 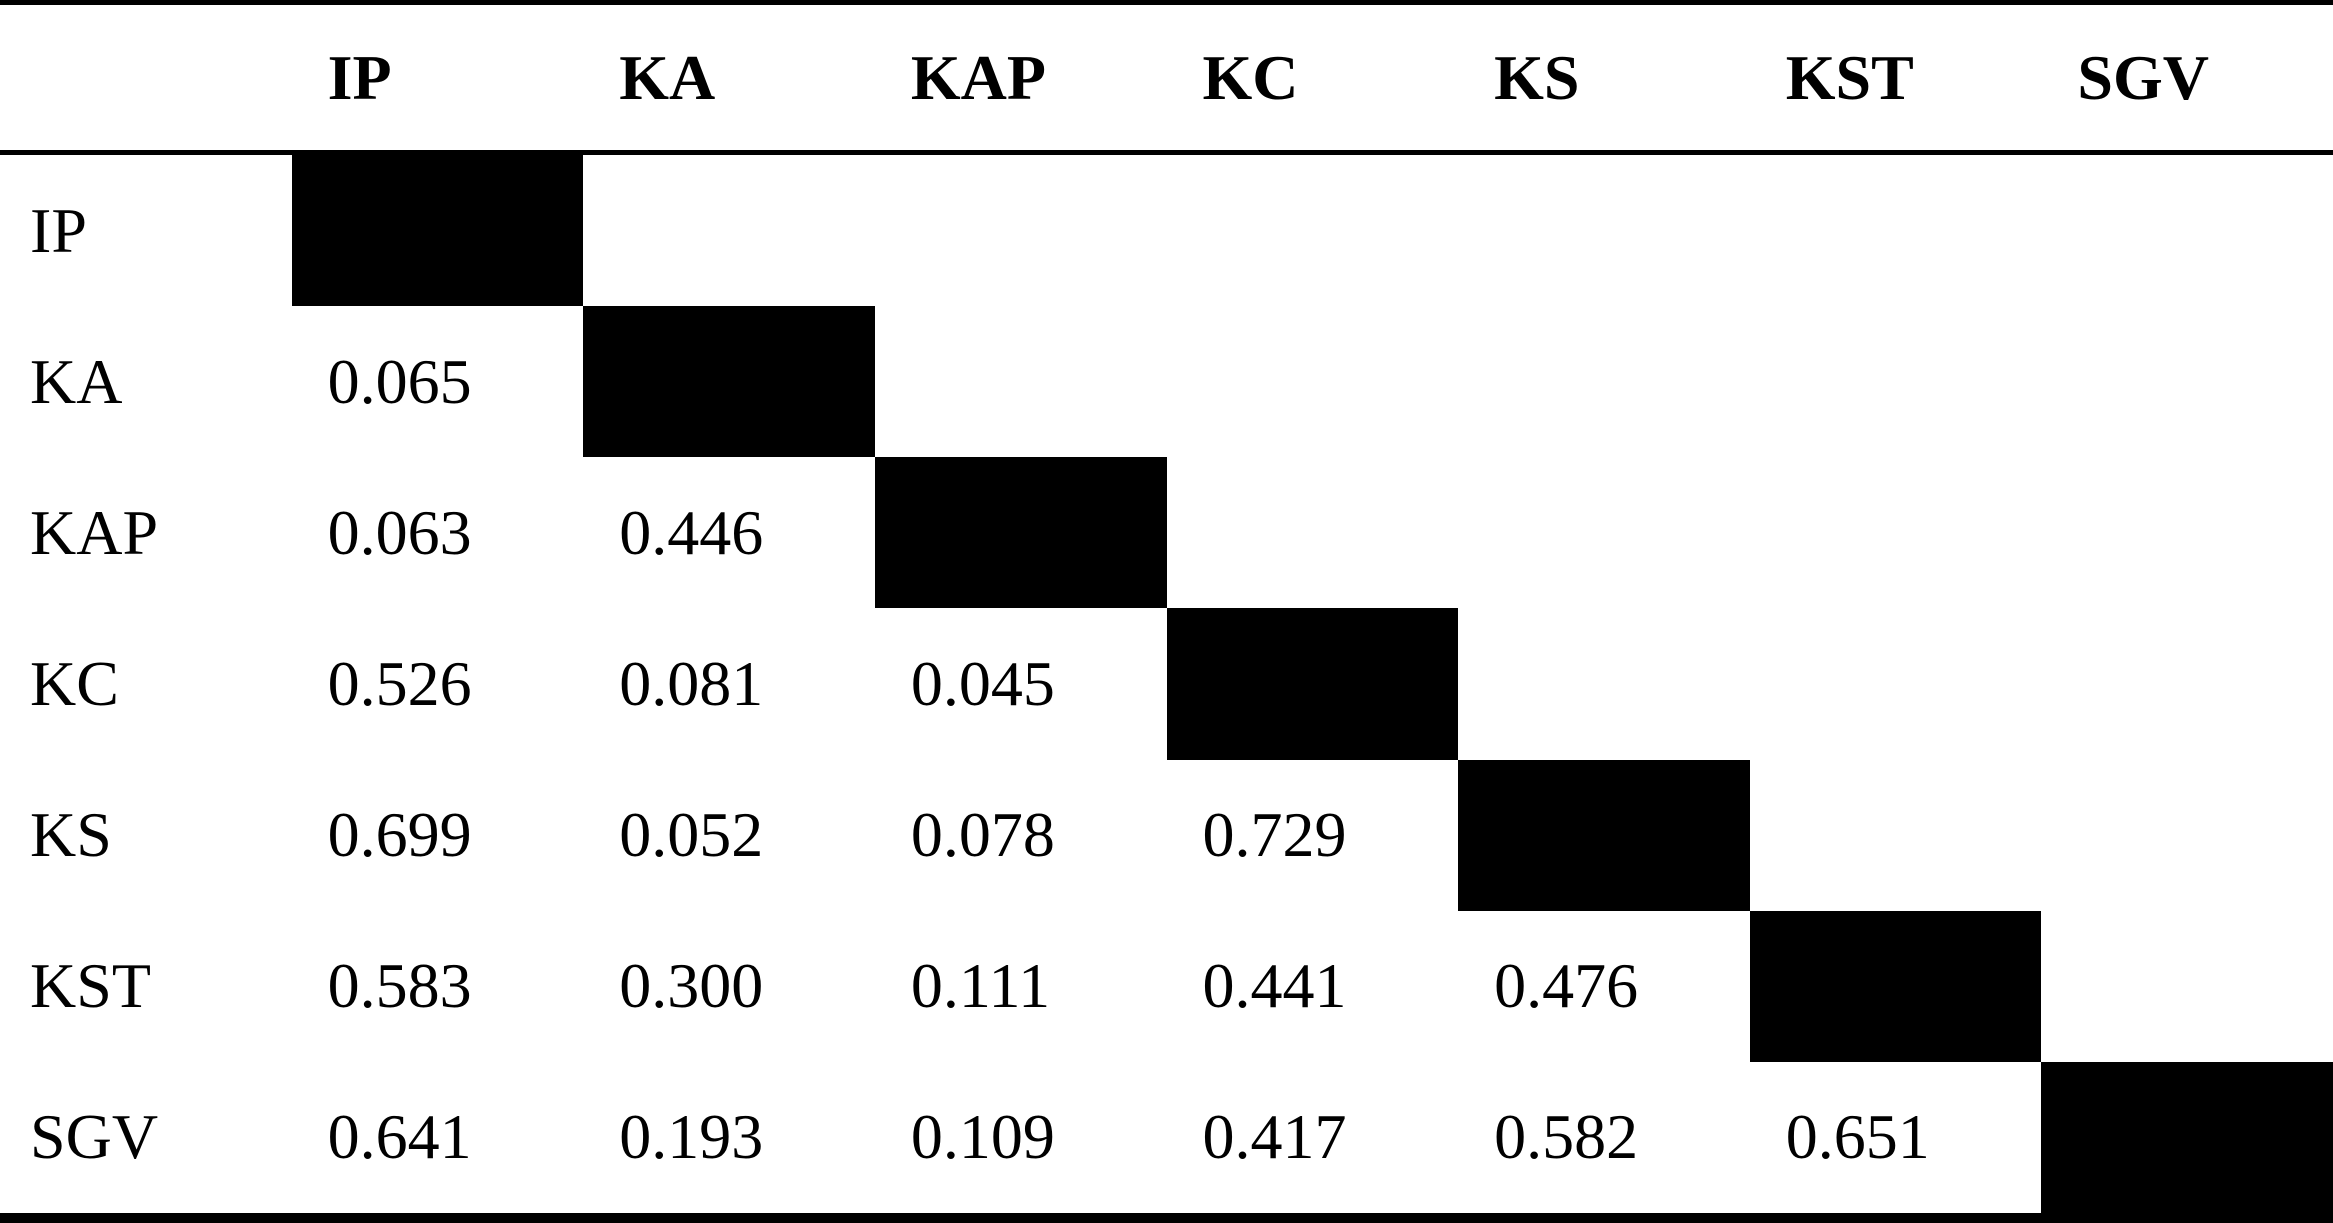 What do you see at coordinates (691, 532) in the screenshot?
I see `cell-kap-ka: 0.446` at bounding box center [691, 532].